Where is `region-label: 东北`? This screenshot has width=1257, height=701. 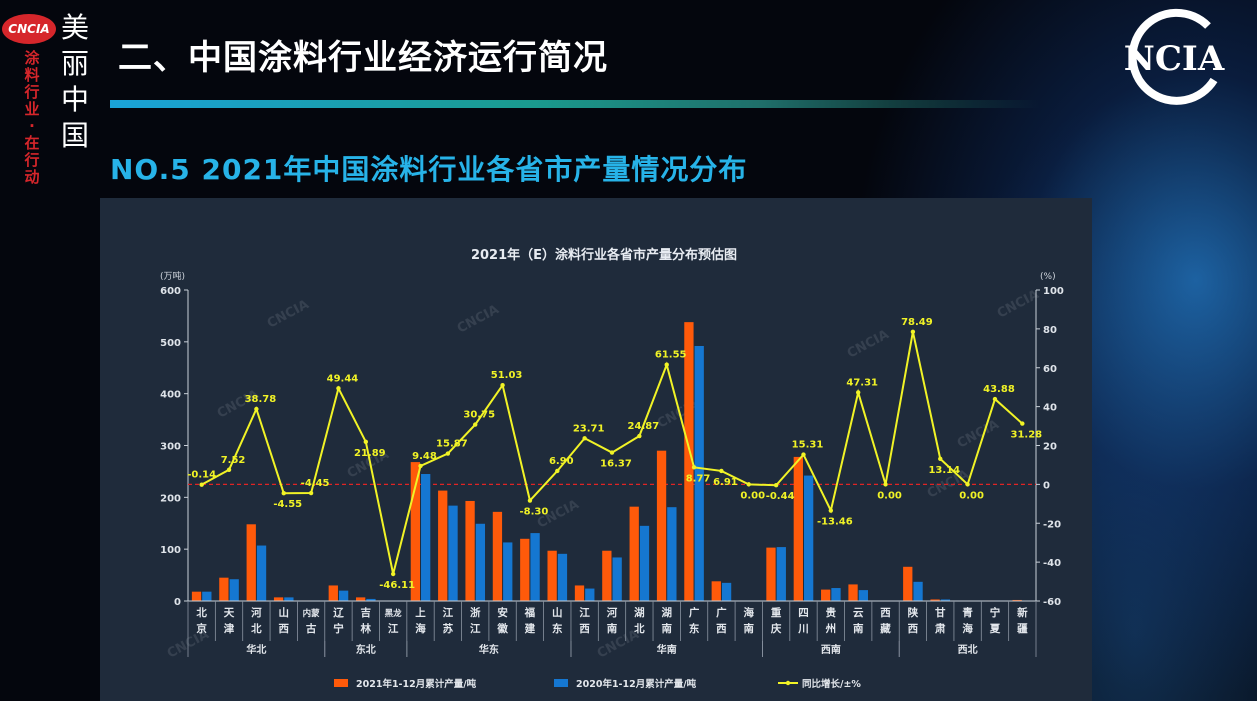 region-label: 东北 is located at coordinates (366, 649).